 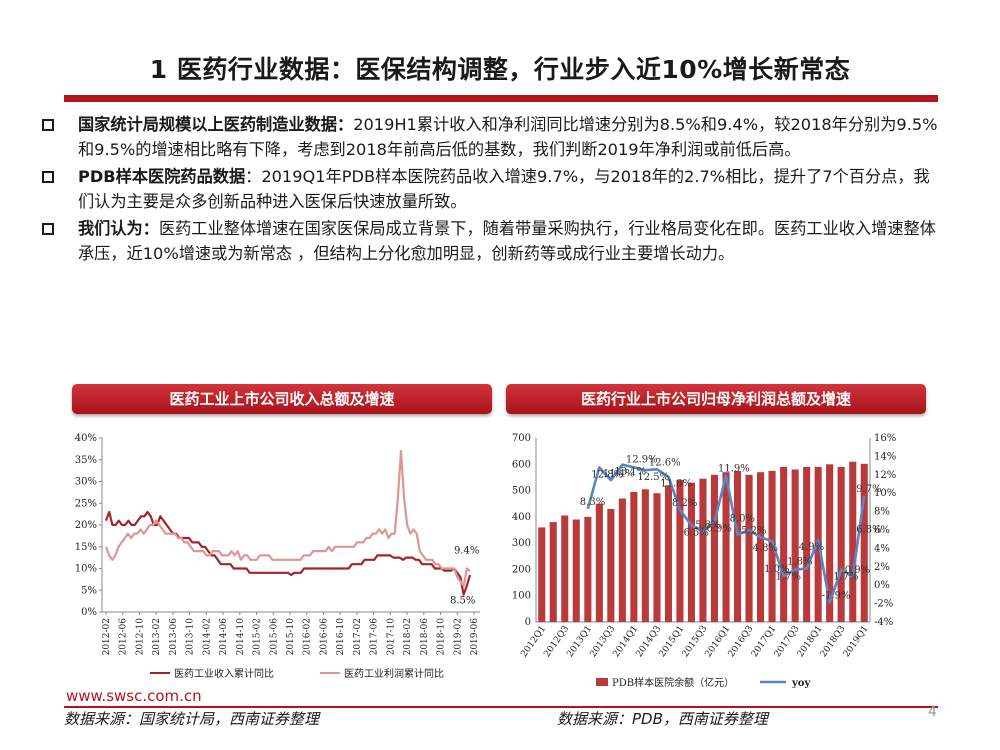 I want to click on x-tick-label: 2017-02, so click(x=358, y=636).